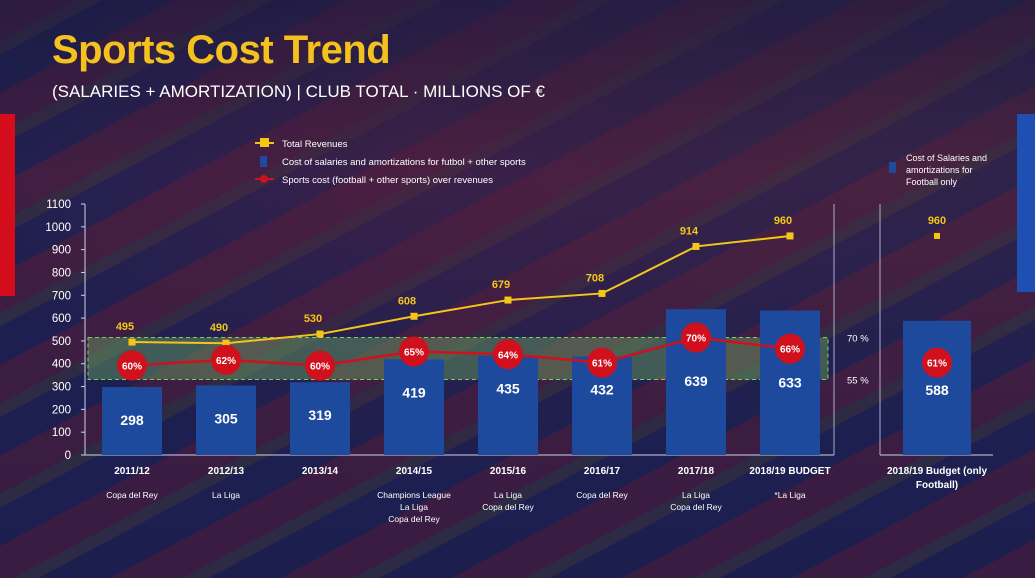 Image resolution: width=1035 pixels, height=578 pixels. Describe the element at coordinates (461, 351) in the screenshot. I see `ratio-line` at that location.